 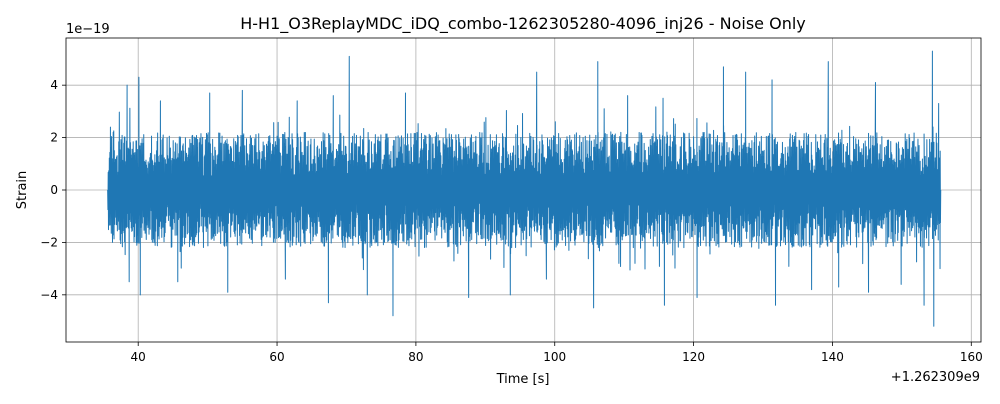 What do you see at coordinates (554, 357) in the screenshot?
I see `x-tick-label: 100` at bounding box center [554, 357].